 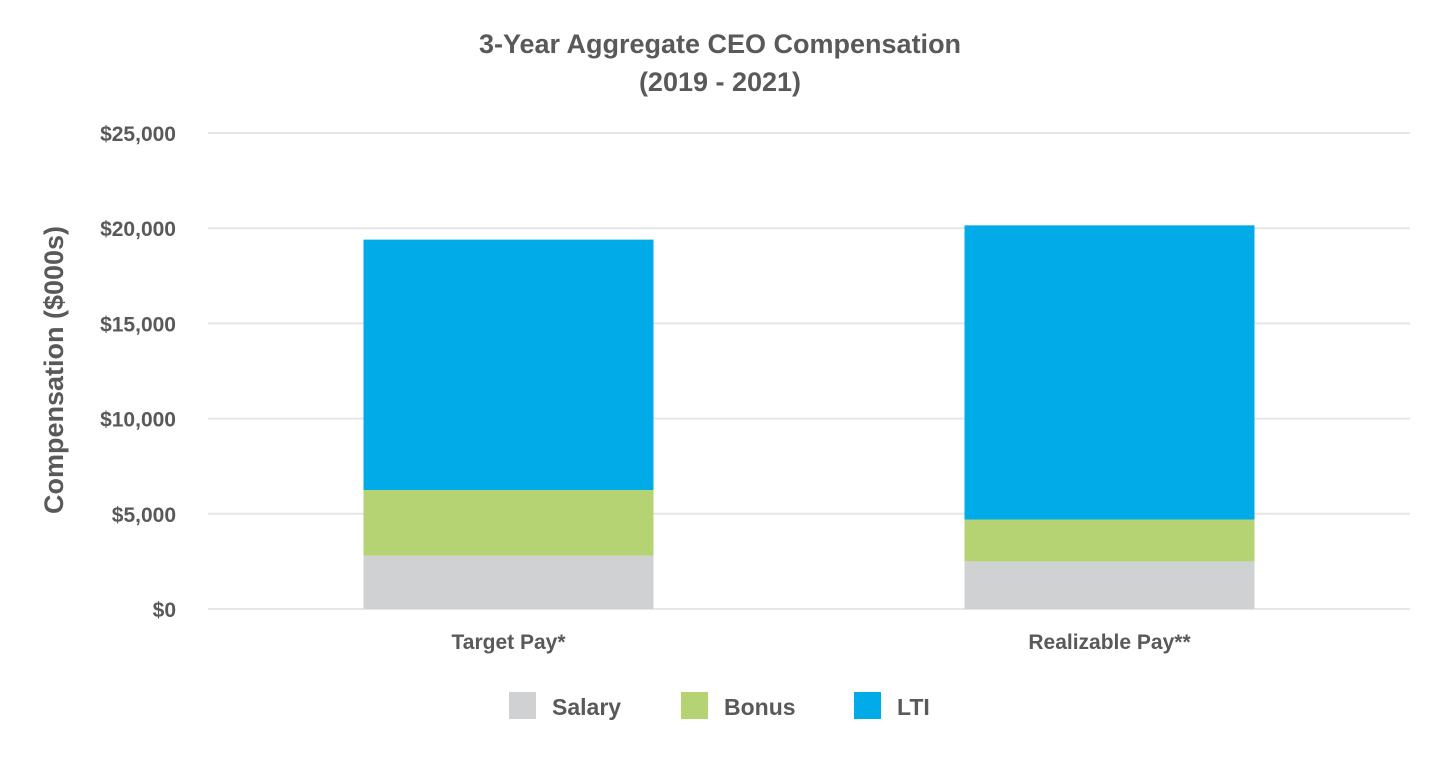 I want to click on bar-lti-target-pay, so click(x=508, y=364).